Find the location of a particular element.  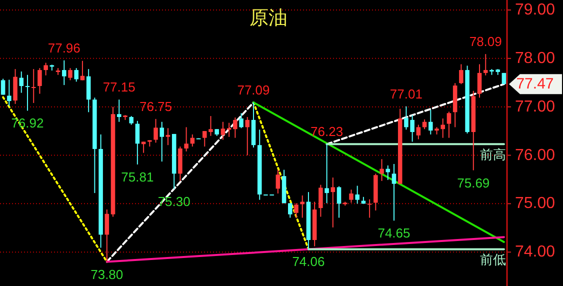

y-tick-label: 77.47 is located at coordinates (535, 84).